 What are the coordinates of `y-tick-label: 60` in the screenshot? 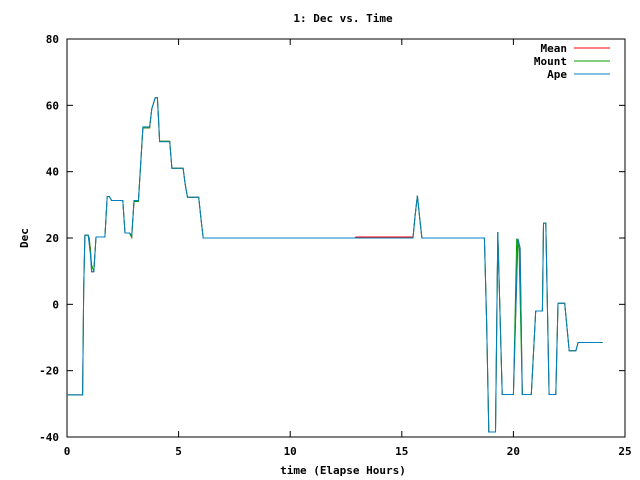 It's located at (52, 105).